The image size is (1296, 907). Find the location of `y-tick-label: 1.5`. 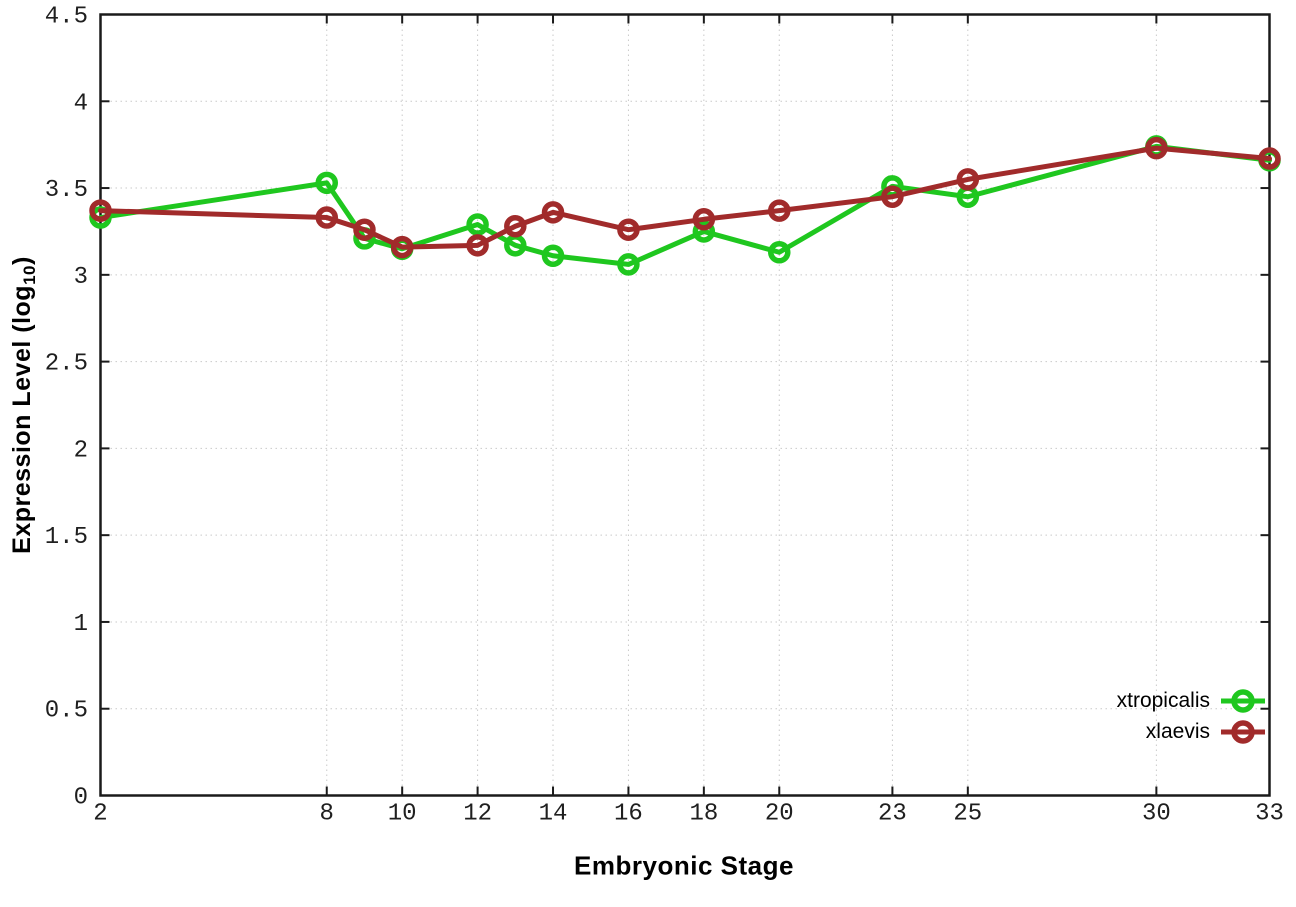

y-tick-label: 1.5 is located at coordinates (66, 537).